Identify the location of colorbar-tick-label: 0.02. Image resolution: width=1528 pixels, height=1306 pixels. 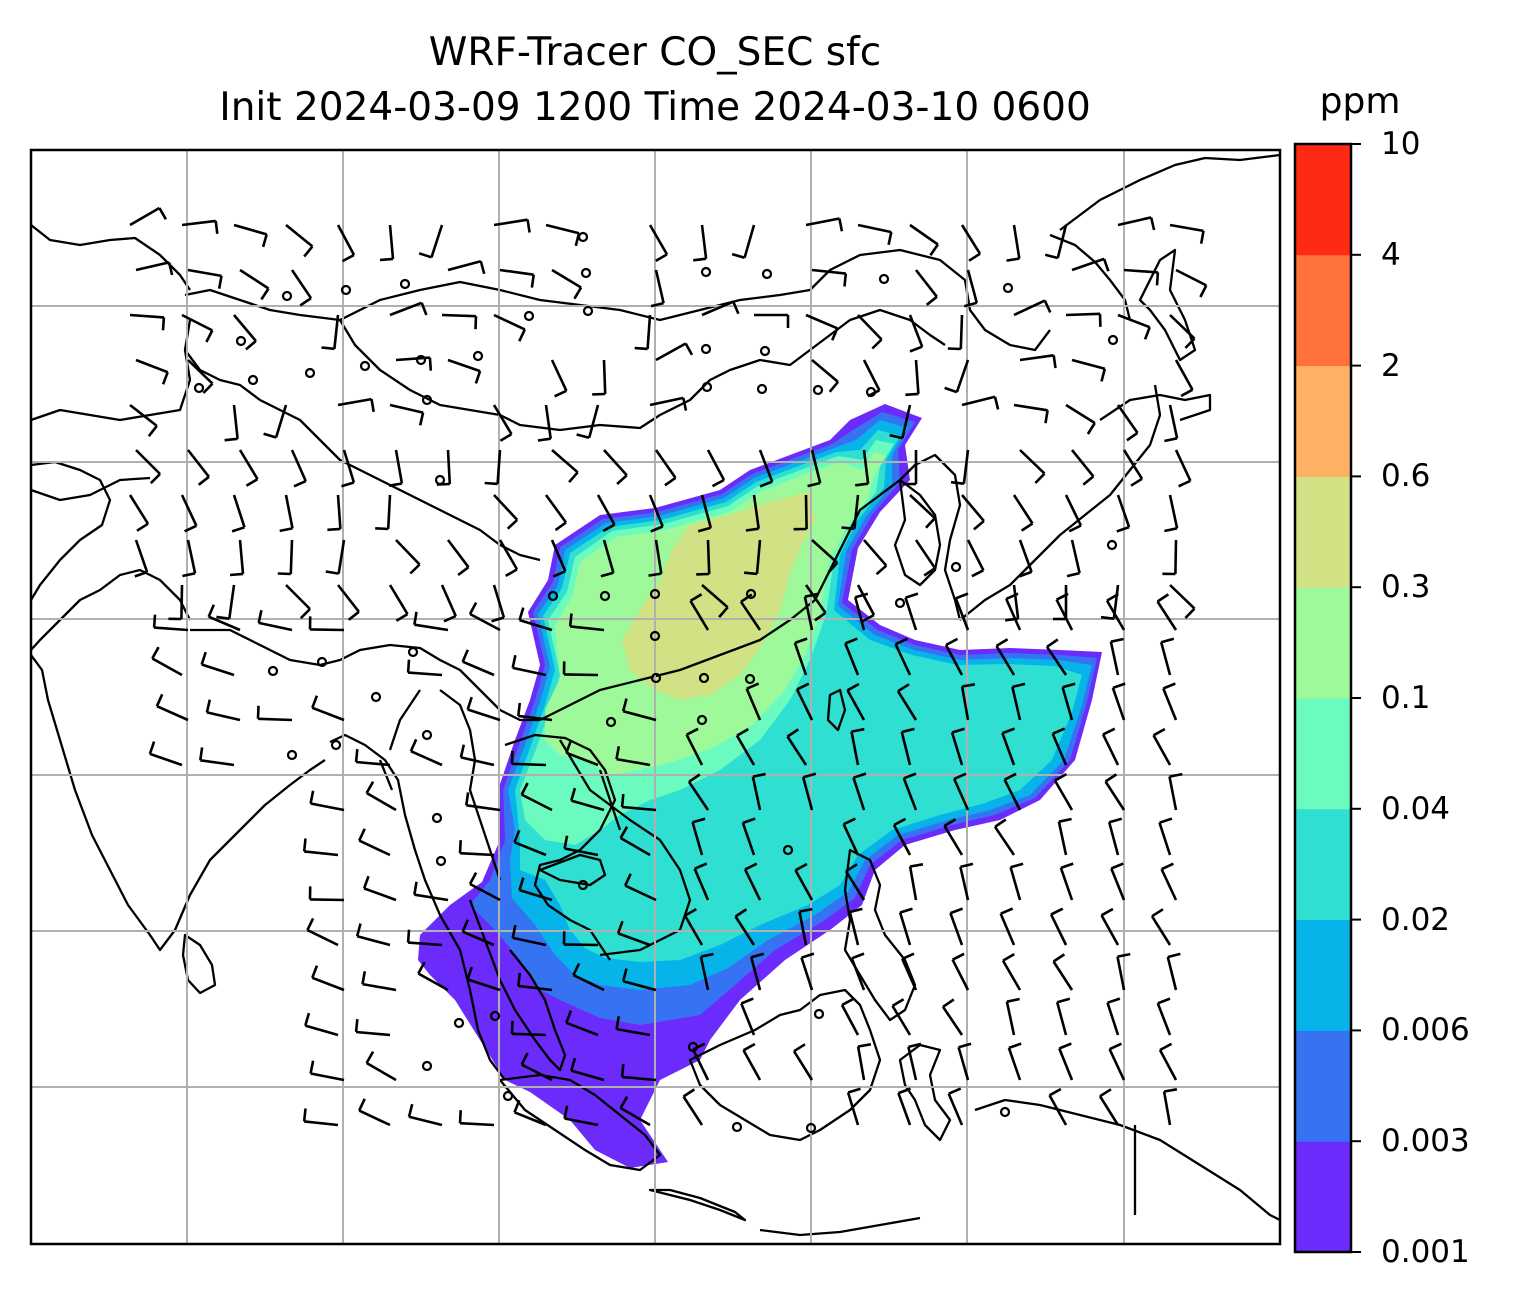
(1416, 919).